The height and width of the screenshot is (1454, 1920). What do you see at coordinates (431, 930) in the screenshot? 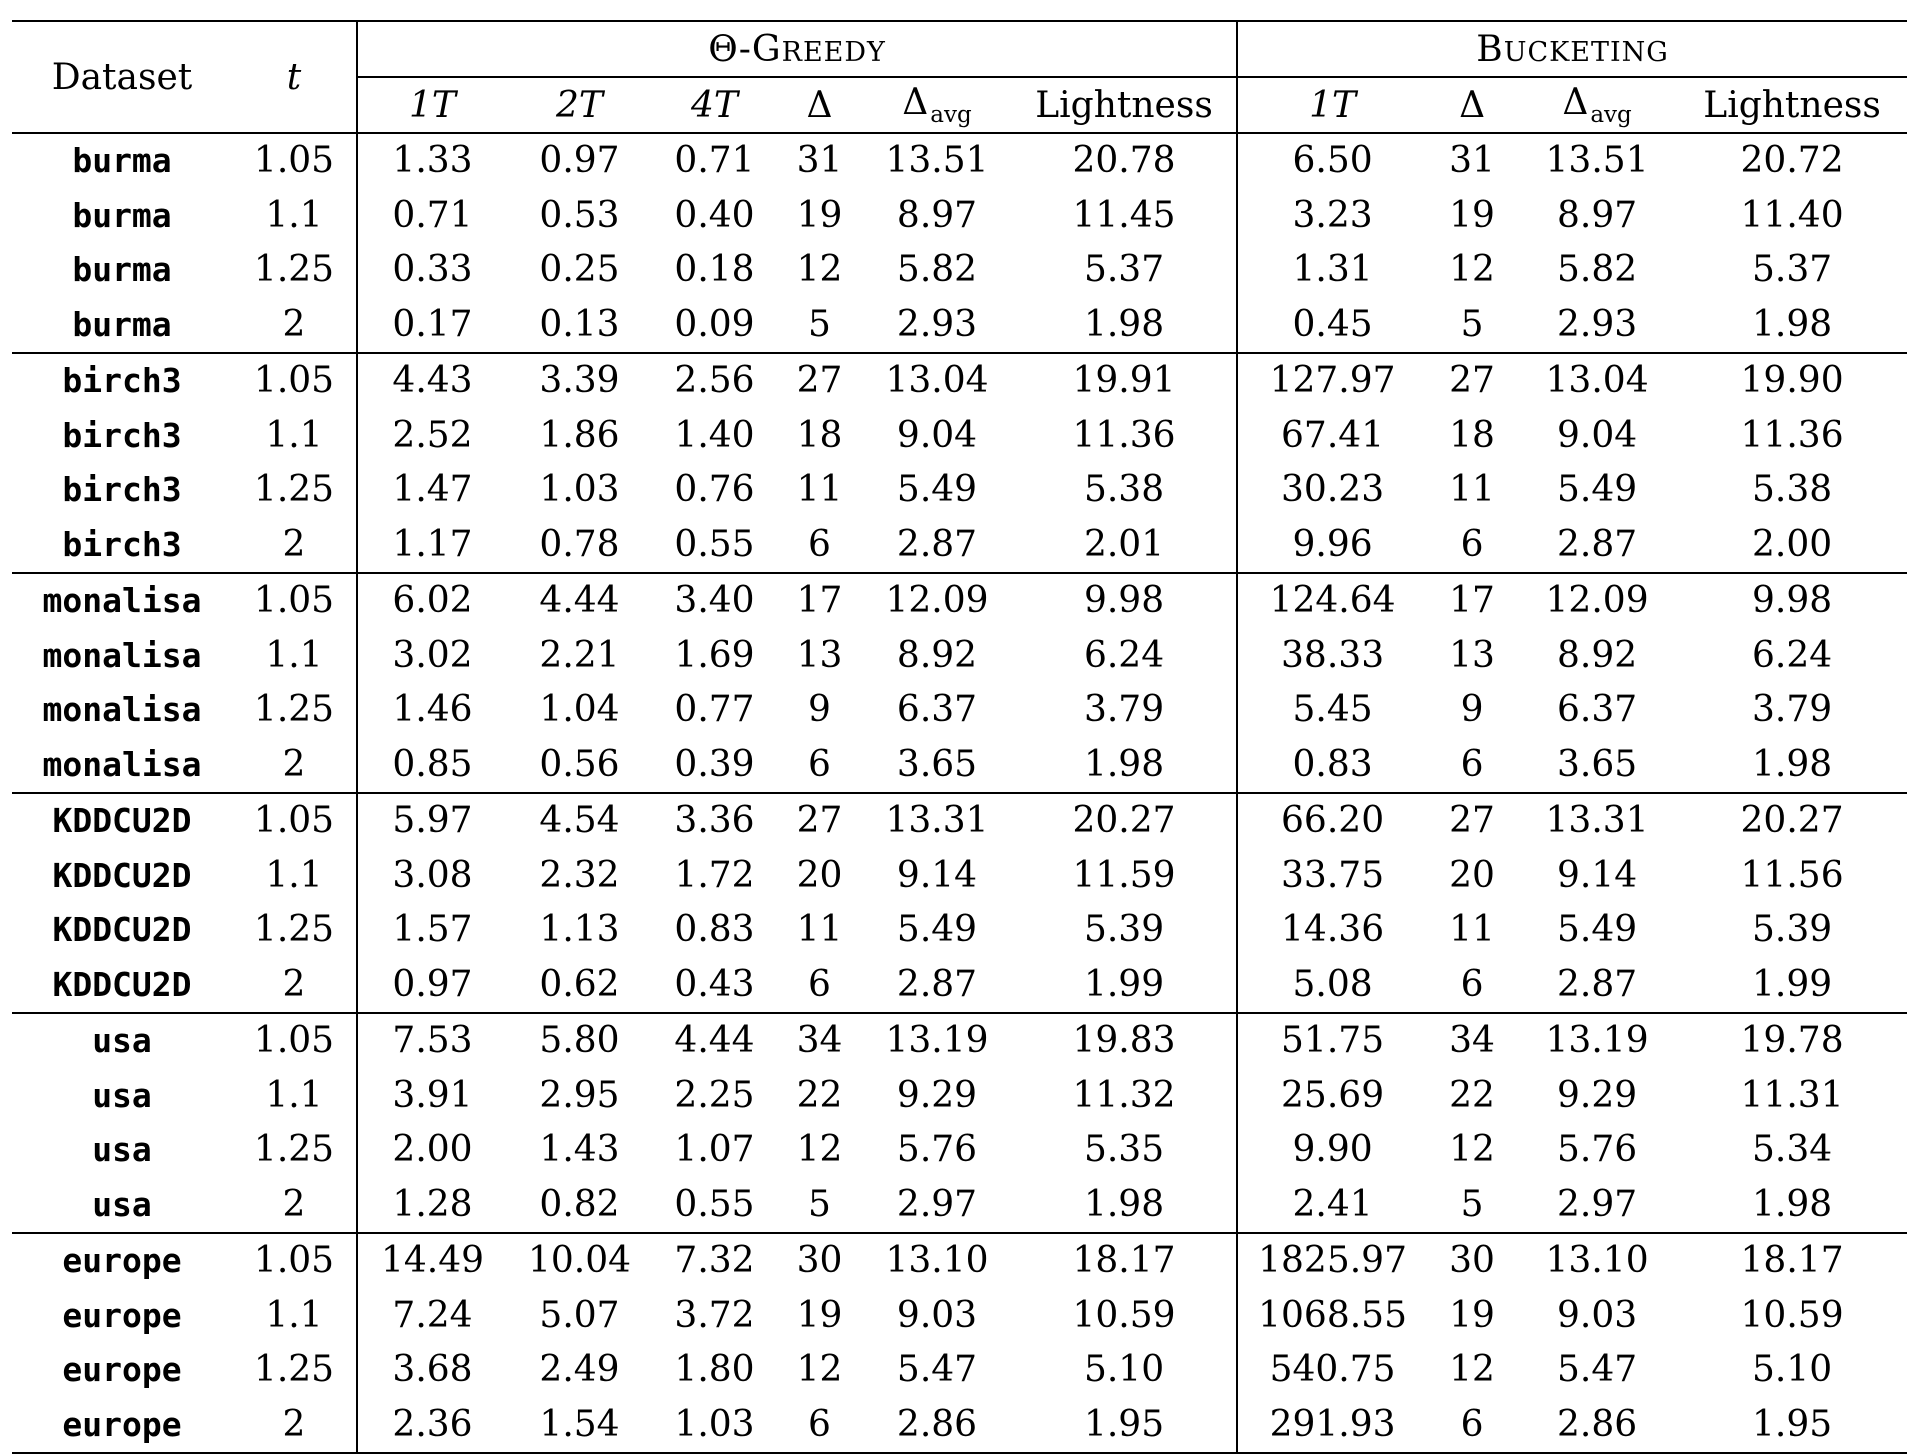
I see `value-cell: 1.57` at bounding box center [431, 930].